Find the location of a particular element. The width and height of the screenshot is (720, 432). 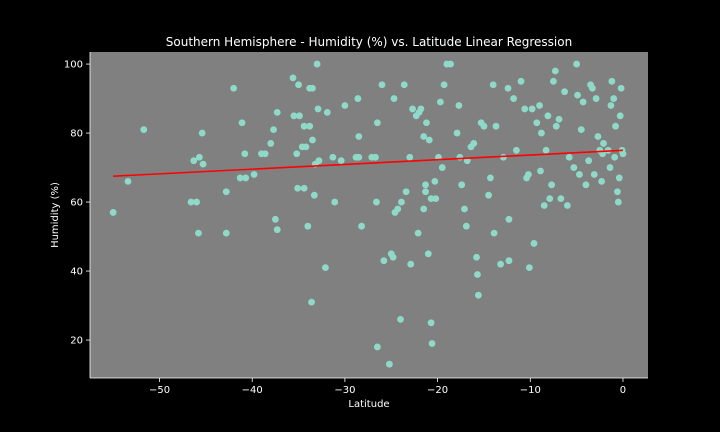

regression-layer is located at coordinates (368, 163).